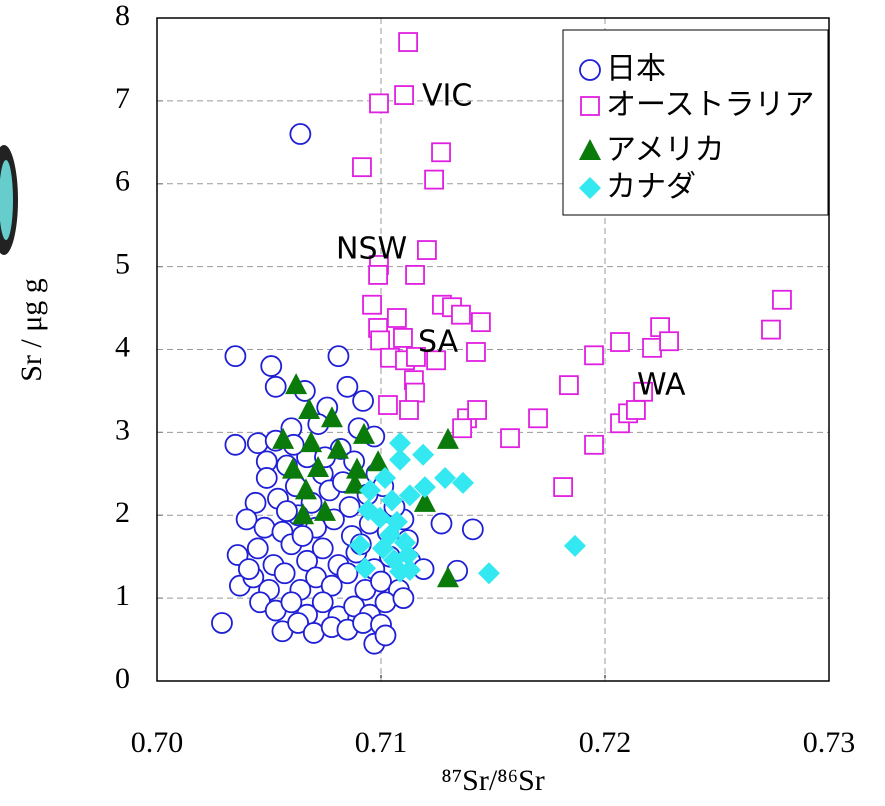 This screenshot has height=806, width=885. What do you see at coordinates (122, 512) in the screenshot?
I see `y-tick-label: 2` at bounding box center [122, 512].